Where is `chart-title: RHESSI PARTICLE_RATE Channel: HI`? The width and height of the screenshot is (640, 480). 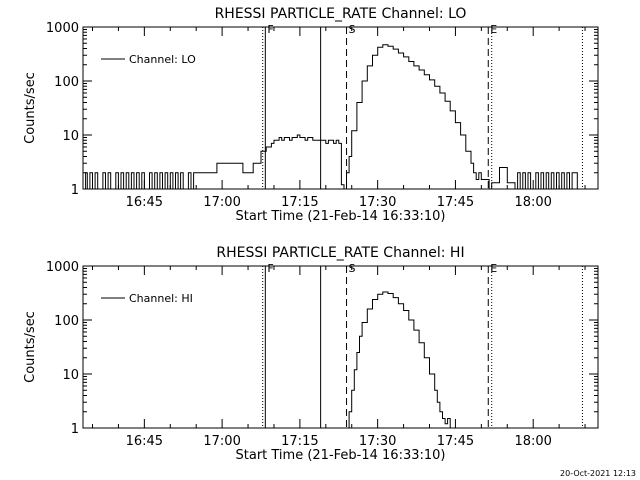
chart-title: RHESSI PARTICLE_RATE Channel: HI is located at coordinates (340, 253).